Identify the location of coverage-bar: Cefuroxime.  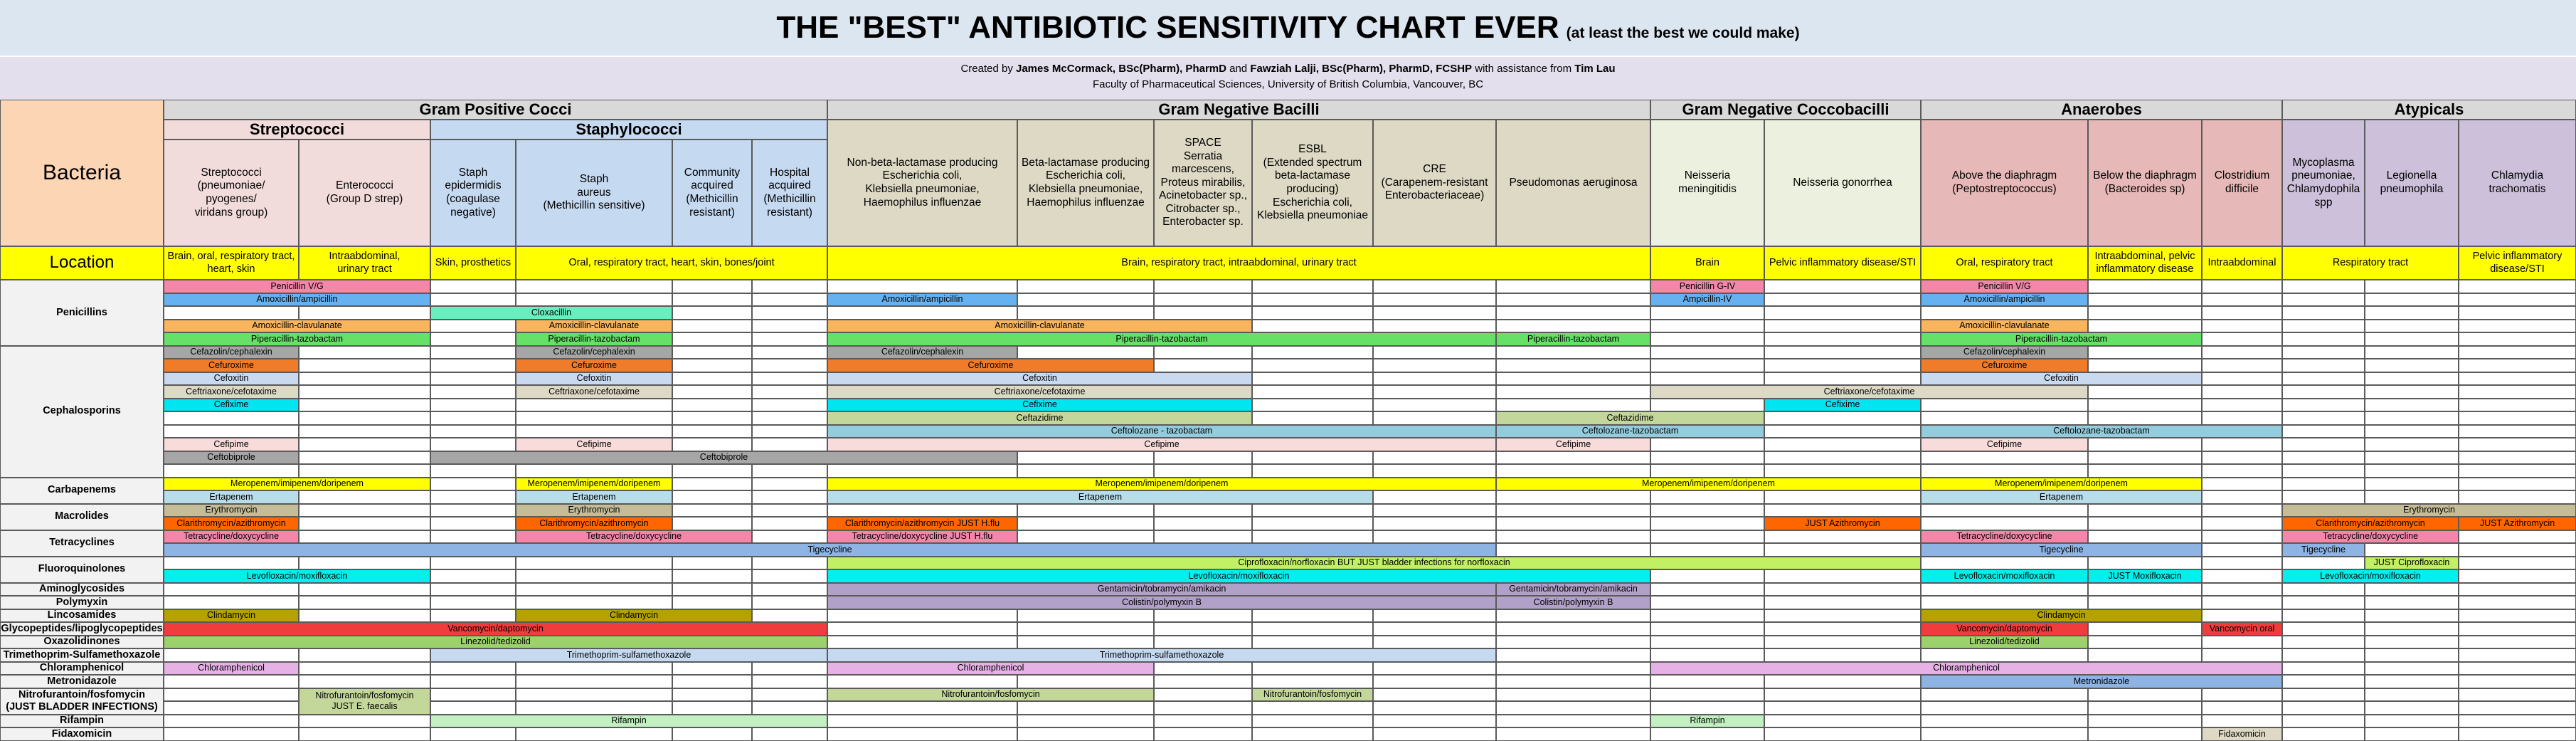
(990, 366).